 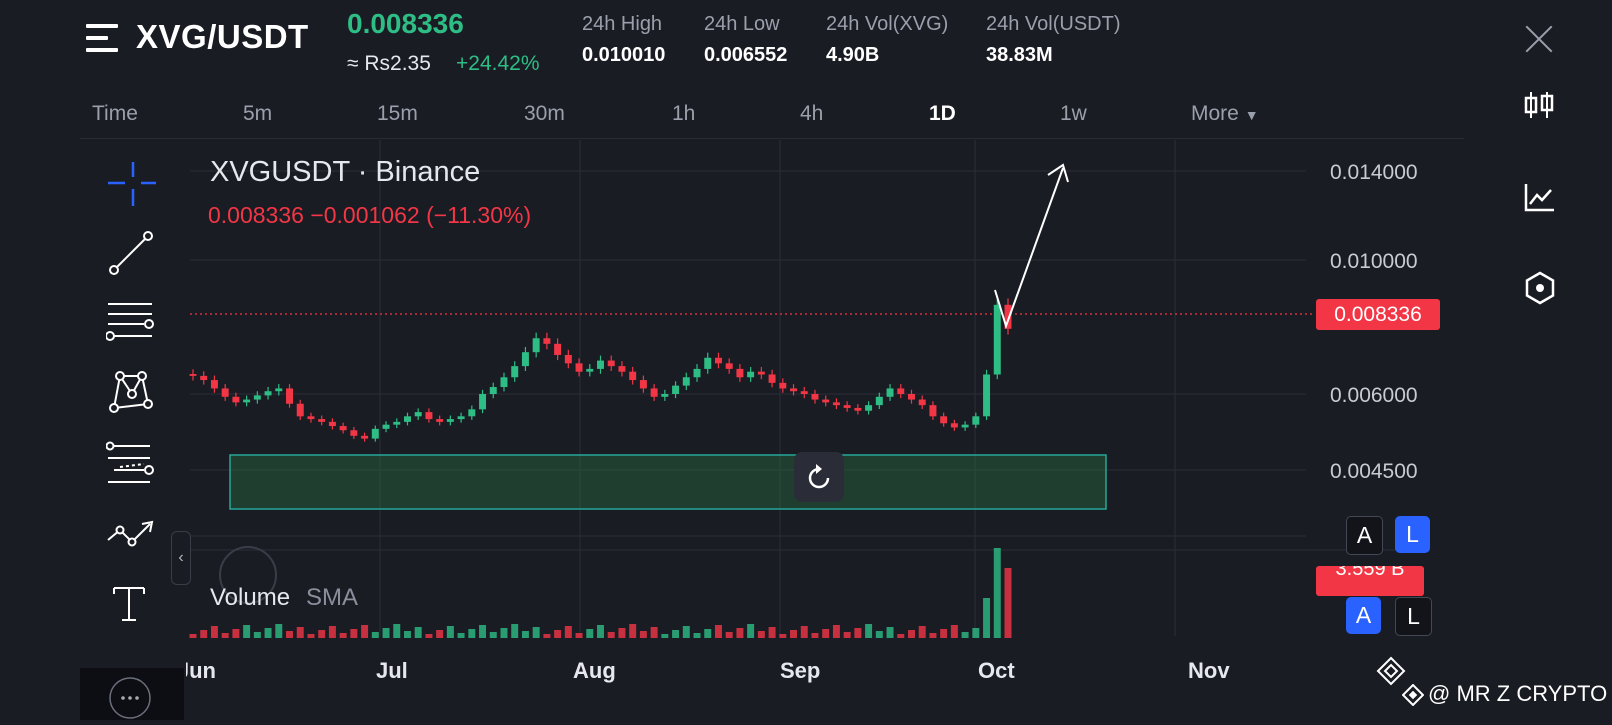 I want to click on binance-logo-graphic, so click(x=1391, y=671).